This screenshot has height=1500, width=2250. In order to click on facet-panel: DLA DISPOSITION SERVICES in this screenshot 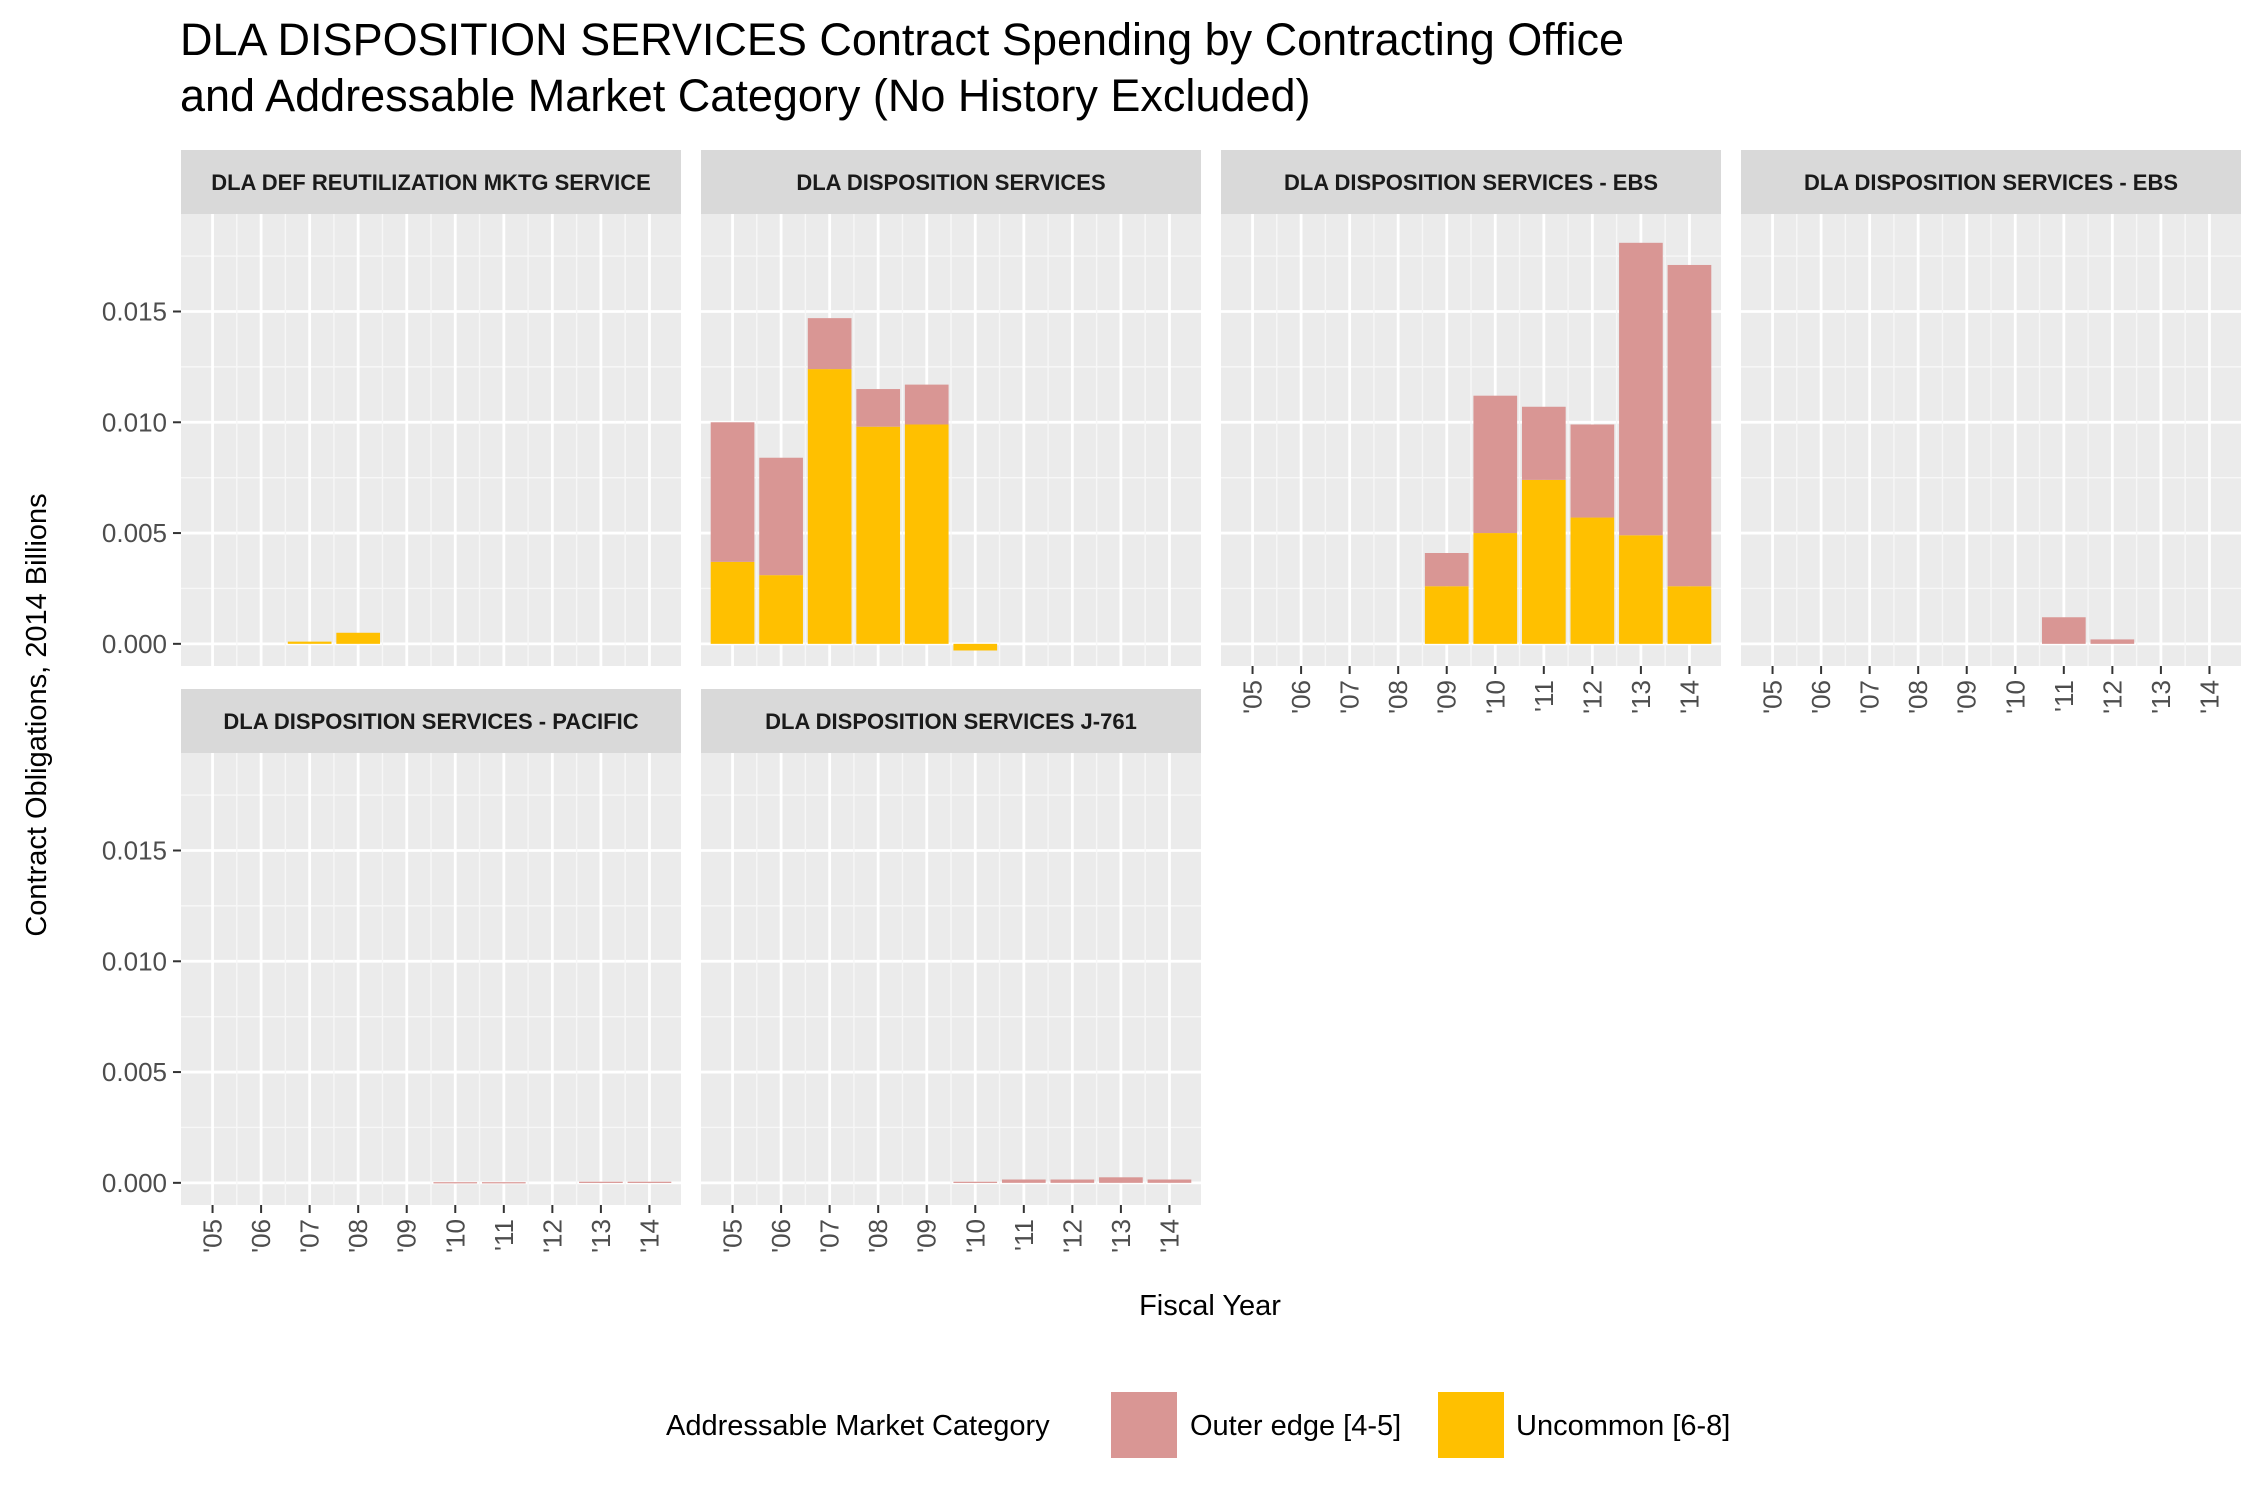, I will do `click(951, 408)`.